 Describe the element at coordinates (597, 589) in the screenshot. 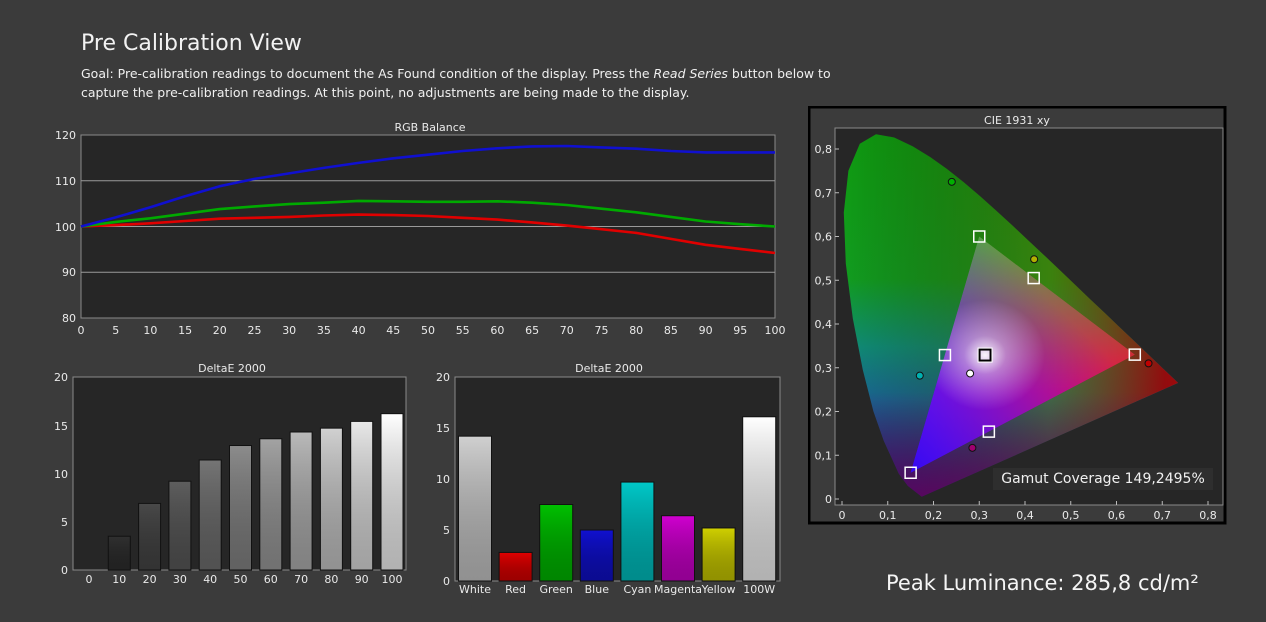

I see `bar-category-label: Blue` at that location.